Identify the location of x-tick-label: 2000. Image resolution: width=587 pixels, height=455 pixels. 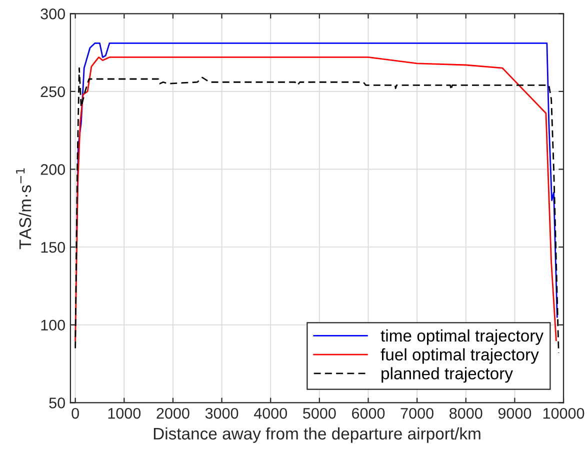
(173, 413).